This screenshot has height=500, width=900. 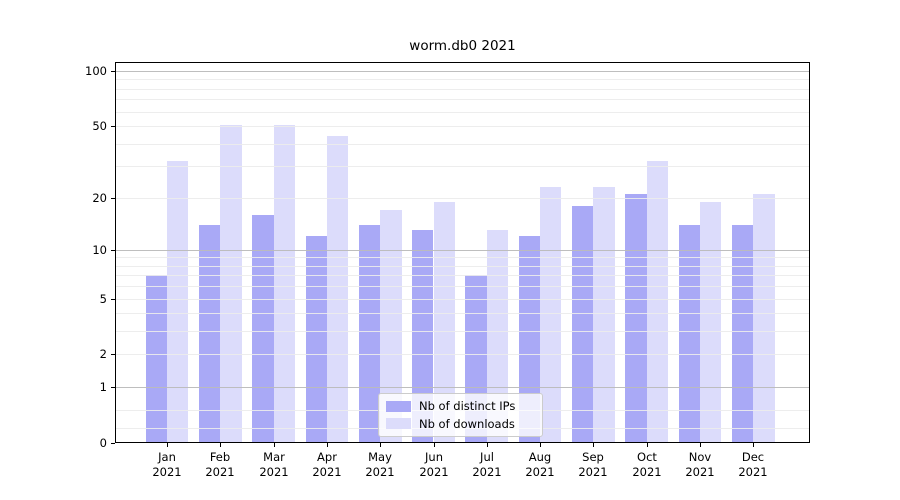 What do you see at coordinates (753, 457) in the screenshot?
I see `xtick-label-line: Dec` at bounding box center [753, 457].